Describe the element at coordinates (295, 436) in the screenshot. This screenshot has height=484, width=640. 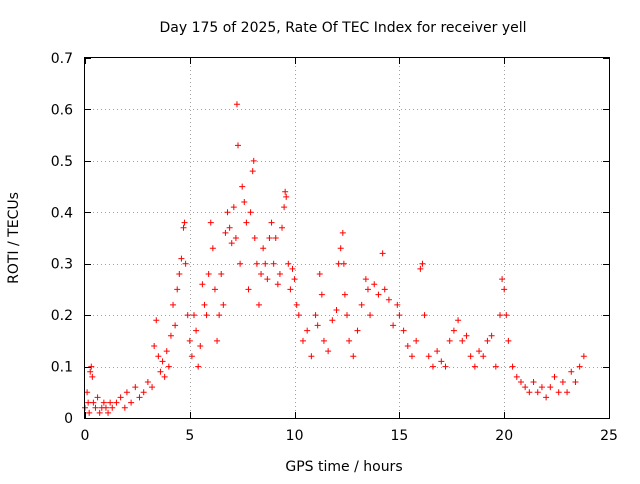
I see `x-tick-label: 10` at that location.